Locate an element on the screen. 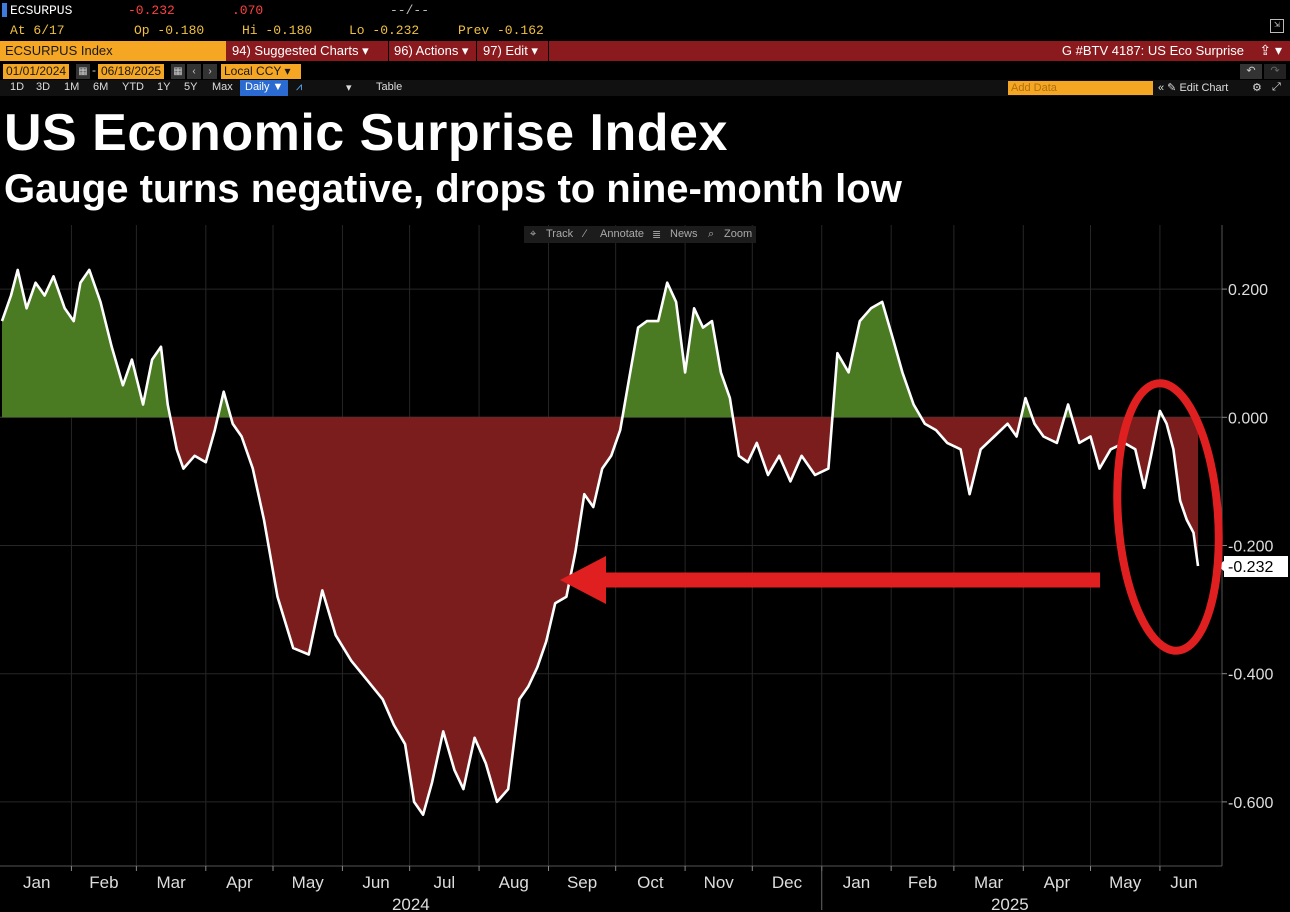 This screenshot has width=1290, height=912. quote-status: --/-- is located at coordinates (410, 10).